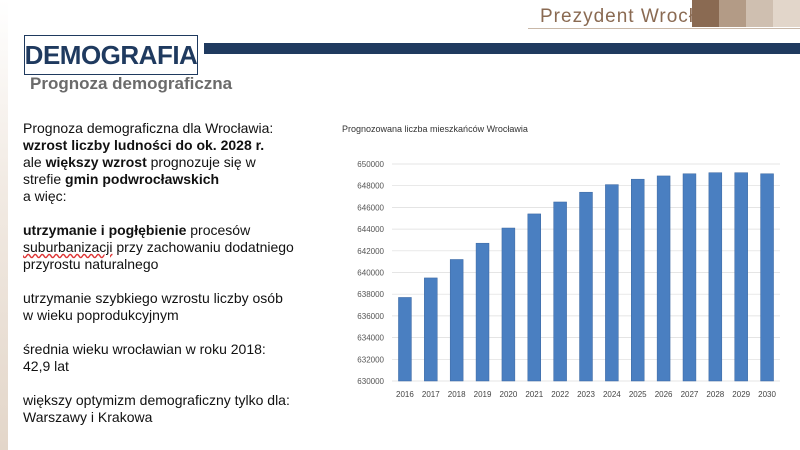  I want to click on text-bold: gmin podwrocławskich, so click(142, 179).